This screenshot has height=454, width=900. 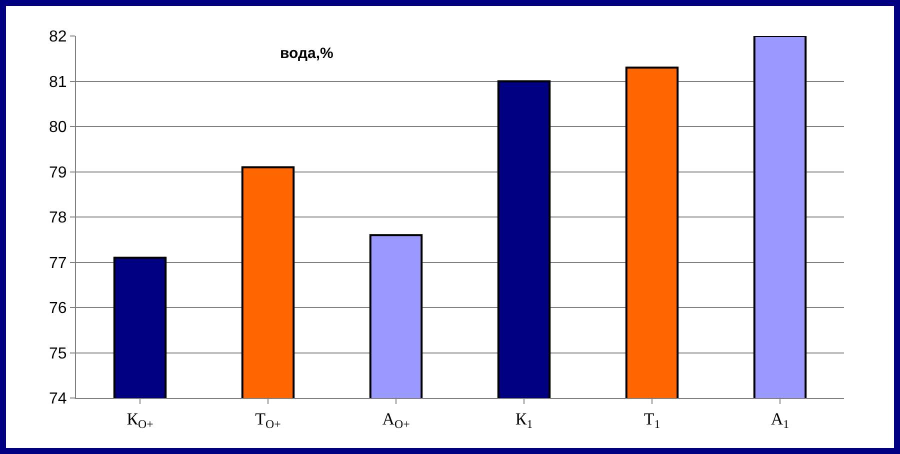 I want to click on y-tick-label: 81, so click(x=58, y=82).